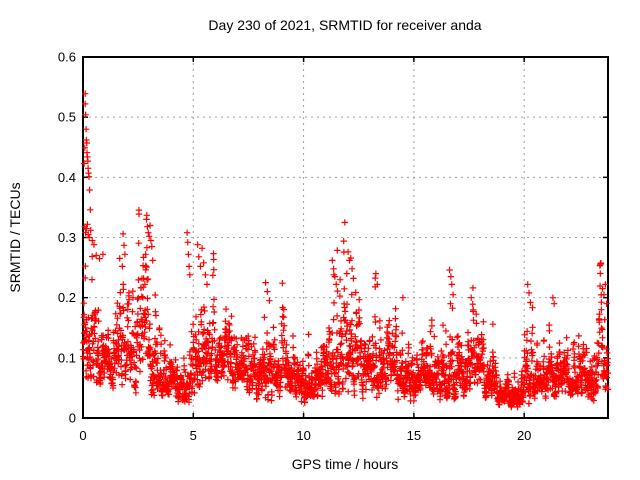 The width and height of the screenshot is (640, 480). I want to click on y-tick-label: 0.4, so click(67, 177).